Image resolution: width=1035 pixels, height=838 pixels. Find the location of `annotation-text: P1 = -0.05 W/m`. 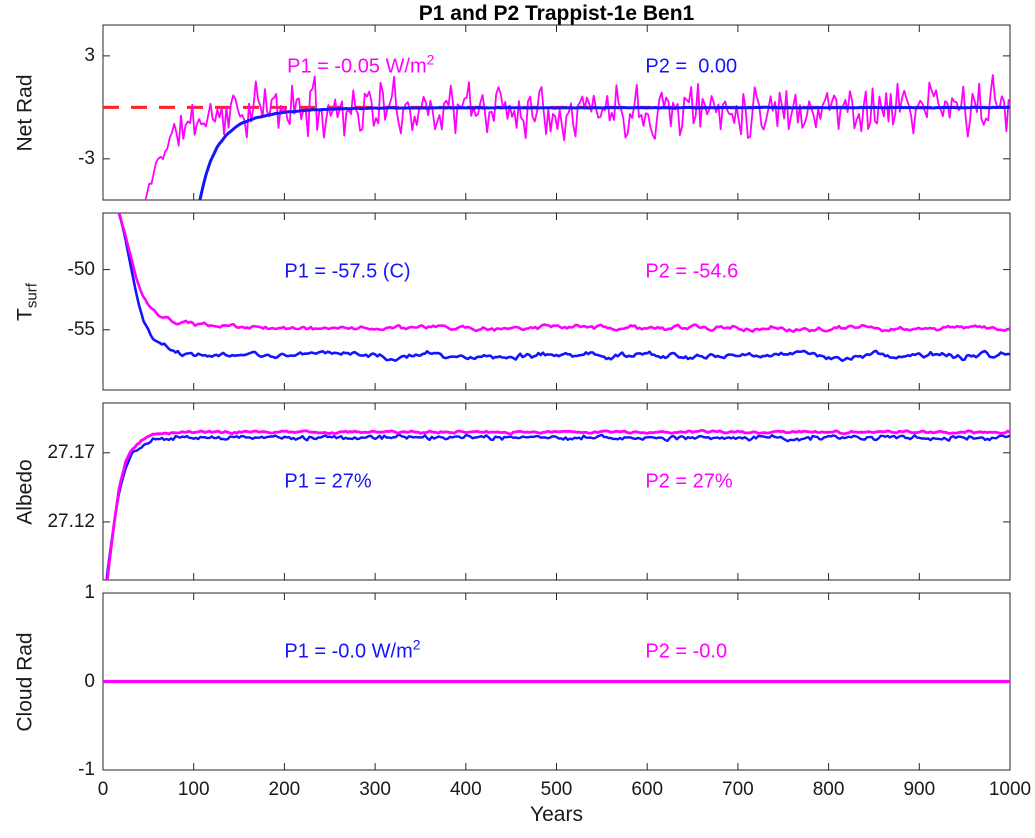

annotation-text: P1 = -0.05 W/m is located at coordinates (357, 66).